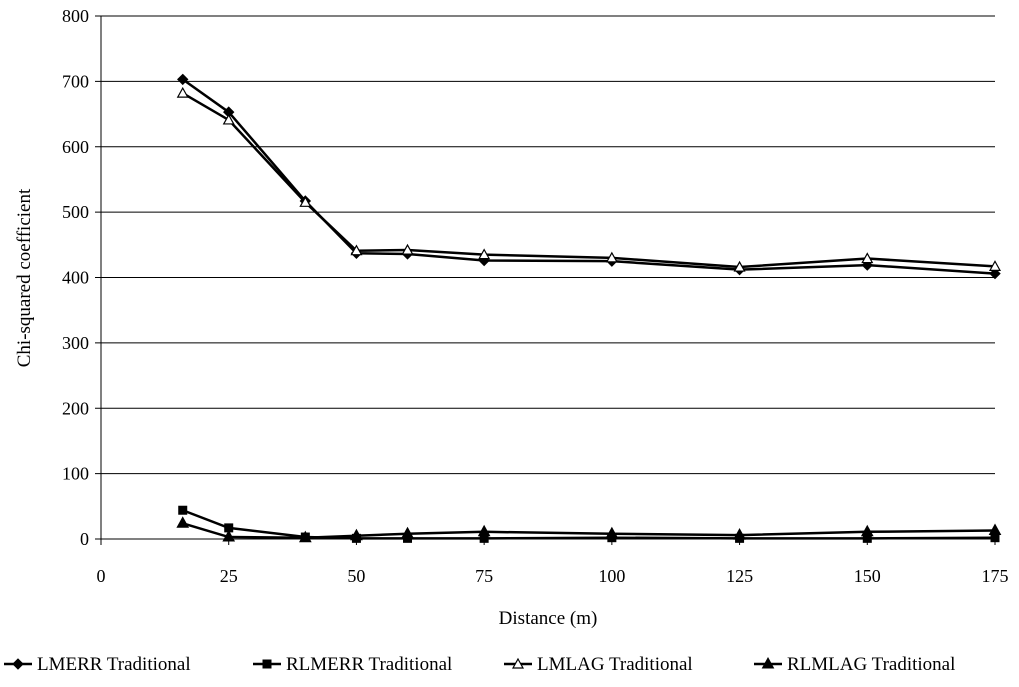 This screenshot has width=1019, height=687. Describe the element at coordinates (75, 147) in the screenshot. I see `y-tick-label-6: 600` at that location.